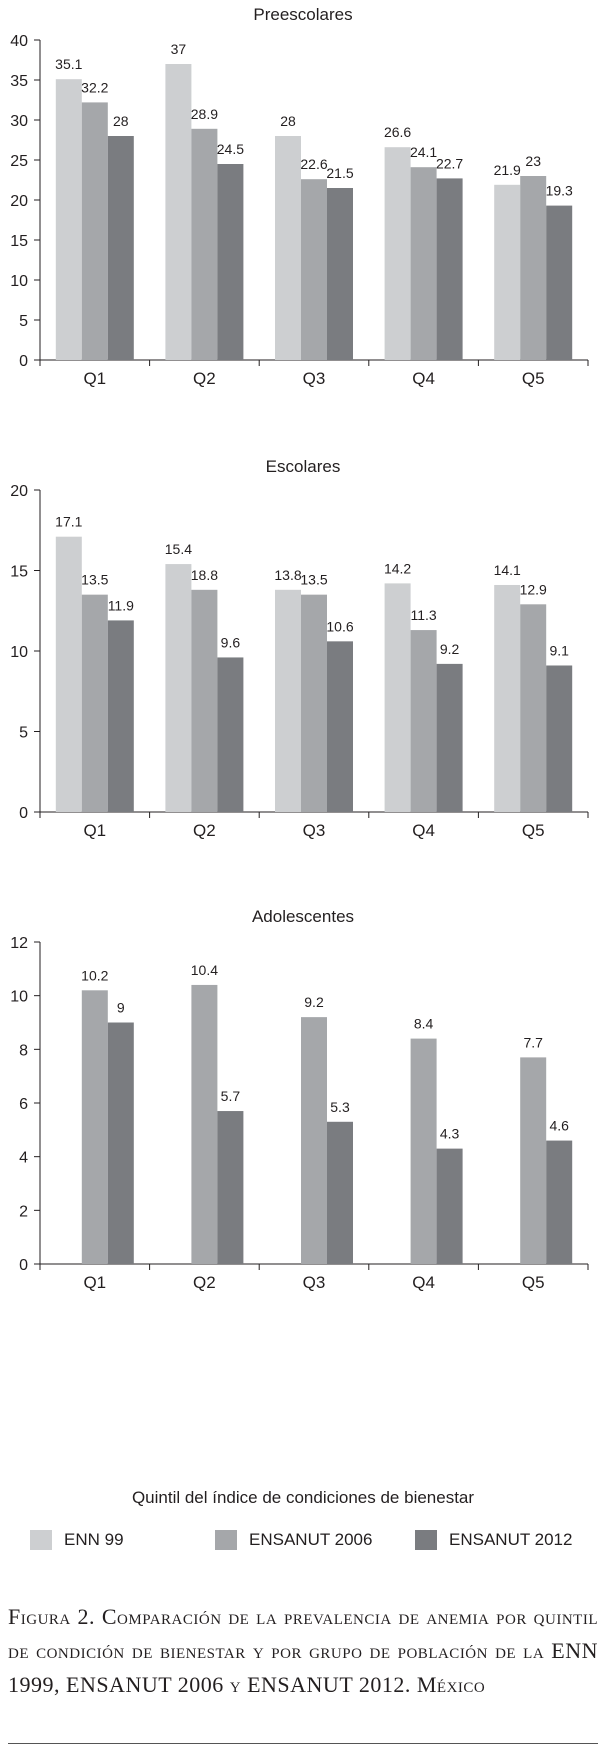 The image size is (606, 1756). Describe the element at coordinates (507, 170) in the screenshot. I see `data-label: 21.9` at that location.